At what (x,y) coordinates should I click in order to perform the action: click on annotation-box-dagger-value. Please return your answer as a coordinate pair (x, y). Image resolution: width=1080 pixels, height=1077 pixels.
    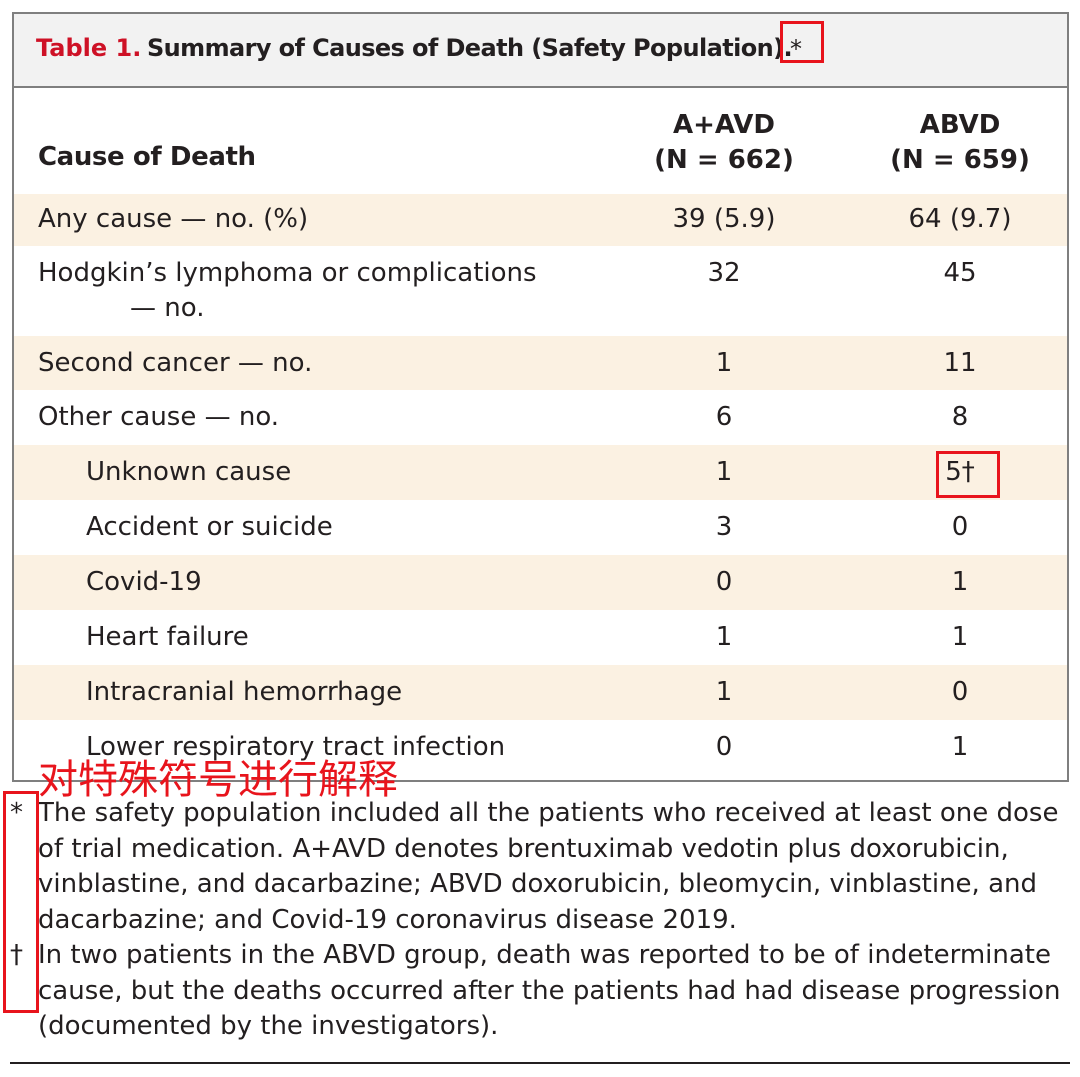
    Looking at the image, I should click on (968, 474).